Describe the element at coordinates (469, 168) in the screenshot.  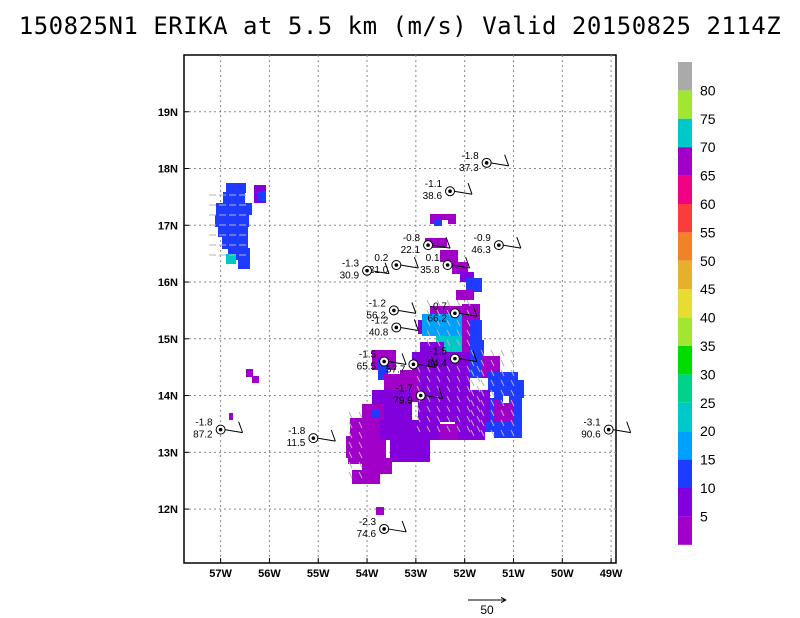
I see `observation-value: 37.3` at that location.